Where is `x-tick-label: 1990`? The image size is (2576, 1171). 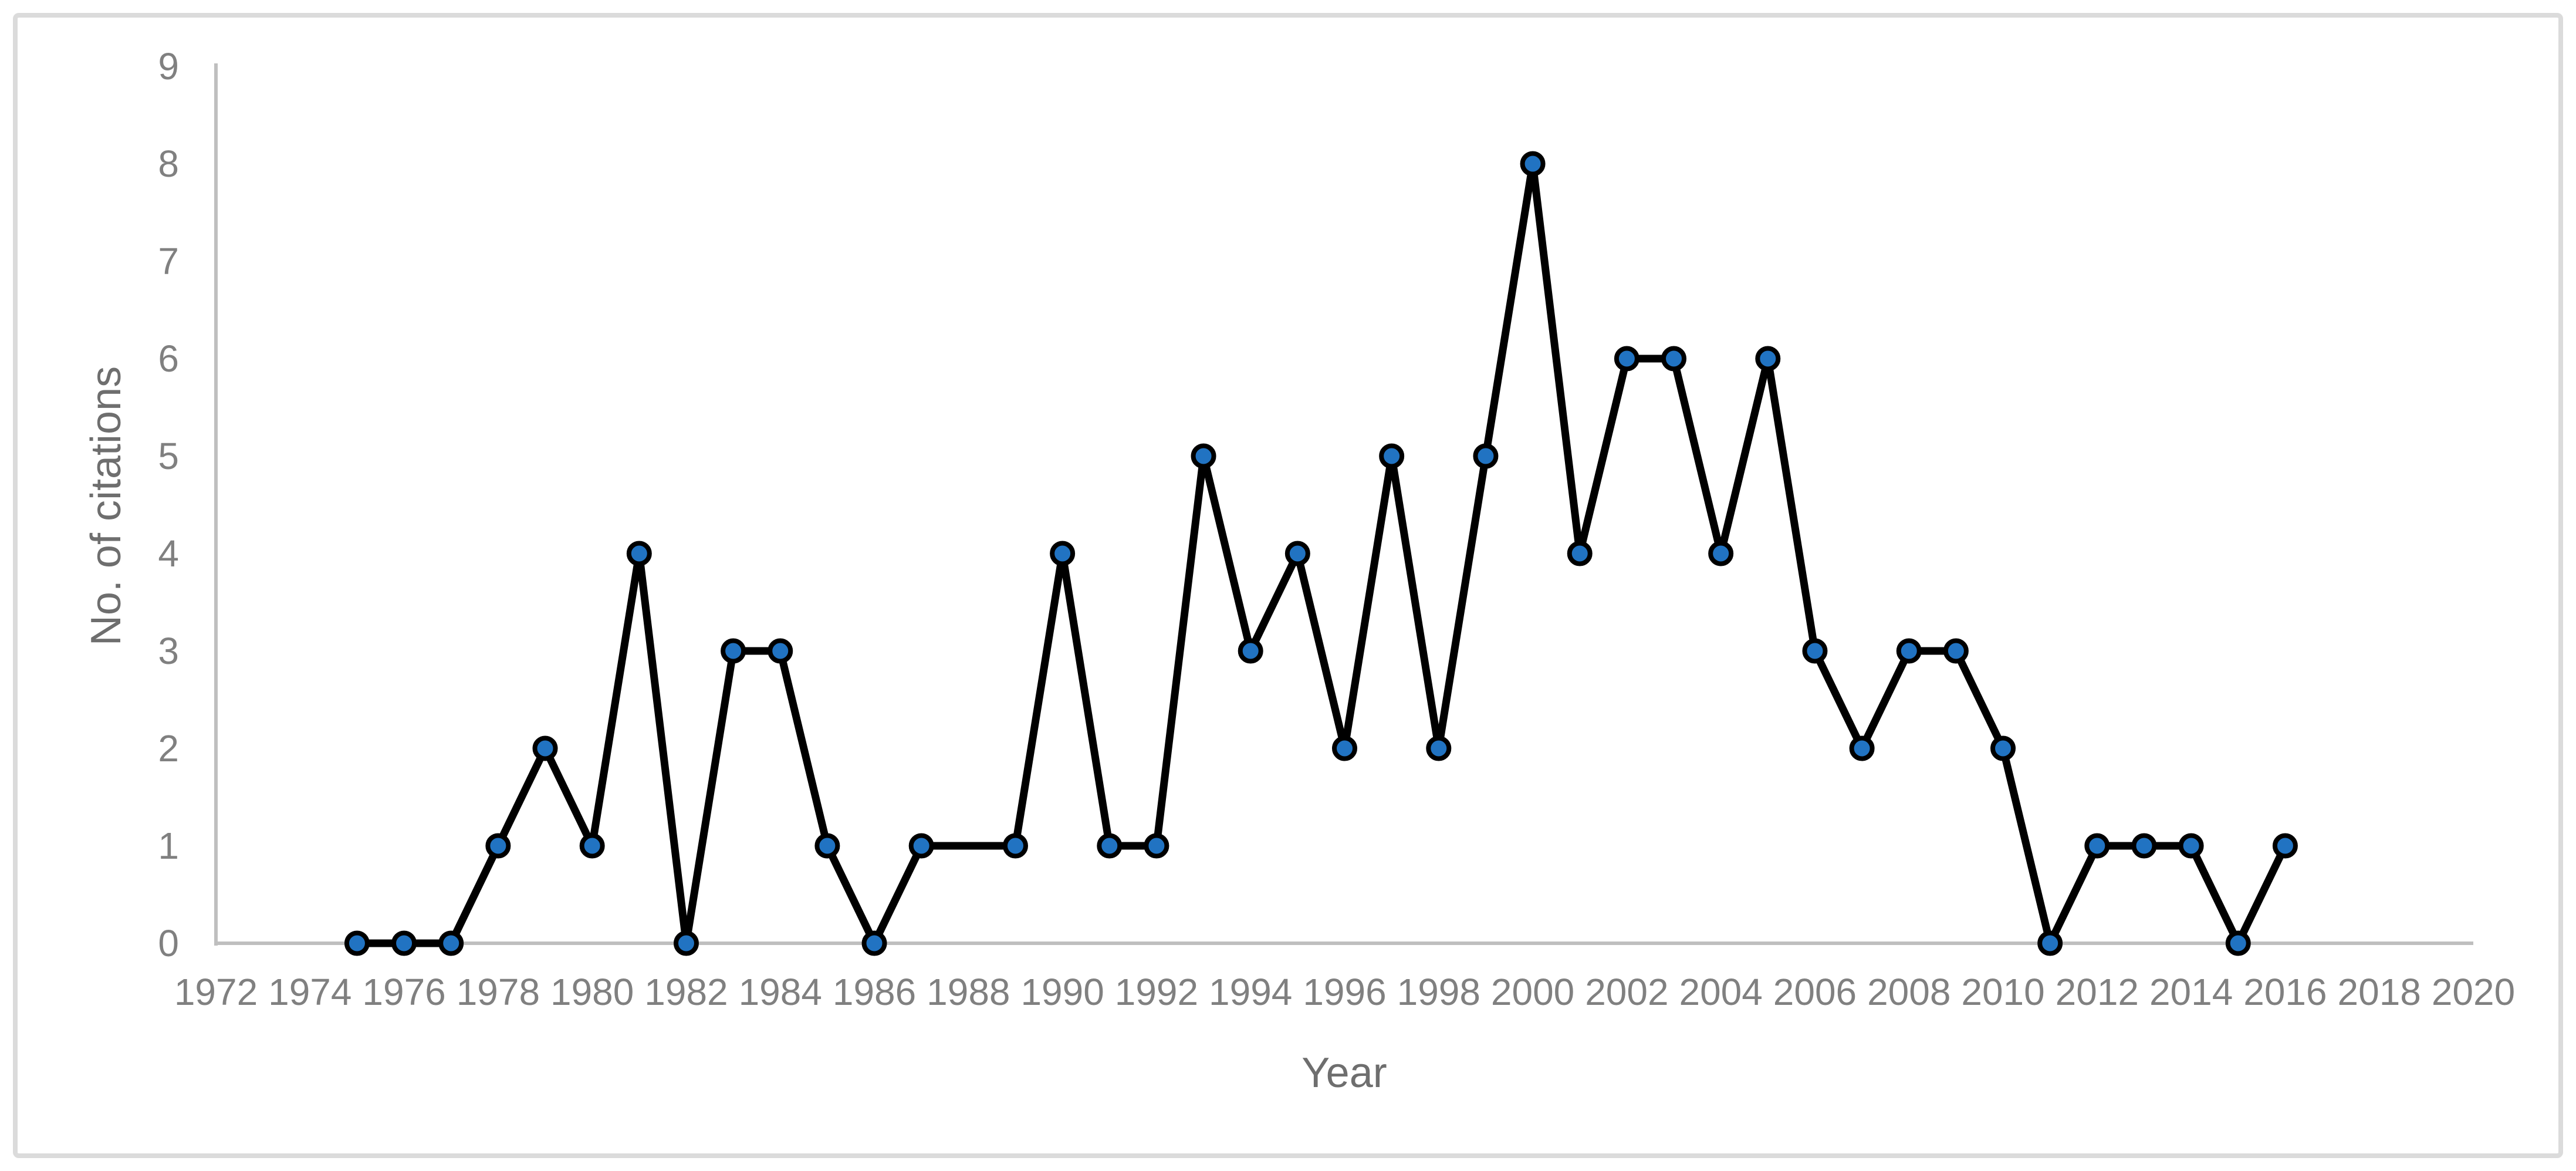
x-tick-label: 1990 is located at coordinates (1062, 992).